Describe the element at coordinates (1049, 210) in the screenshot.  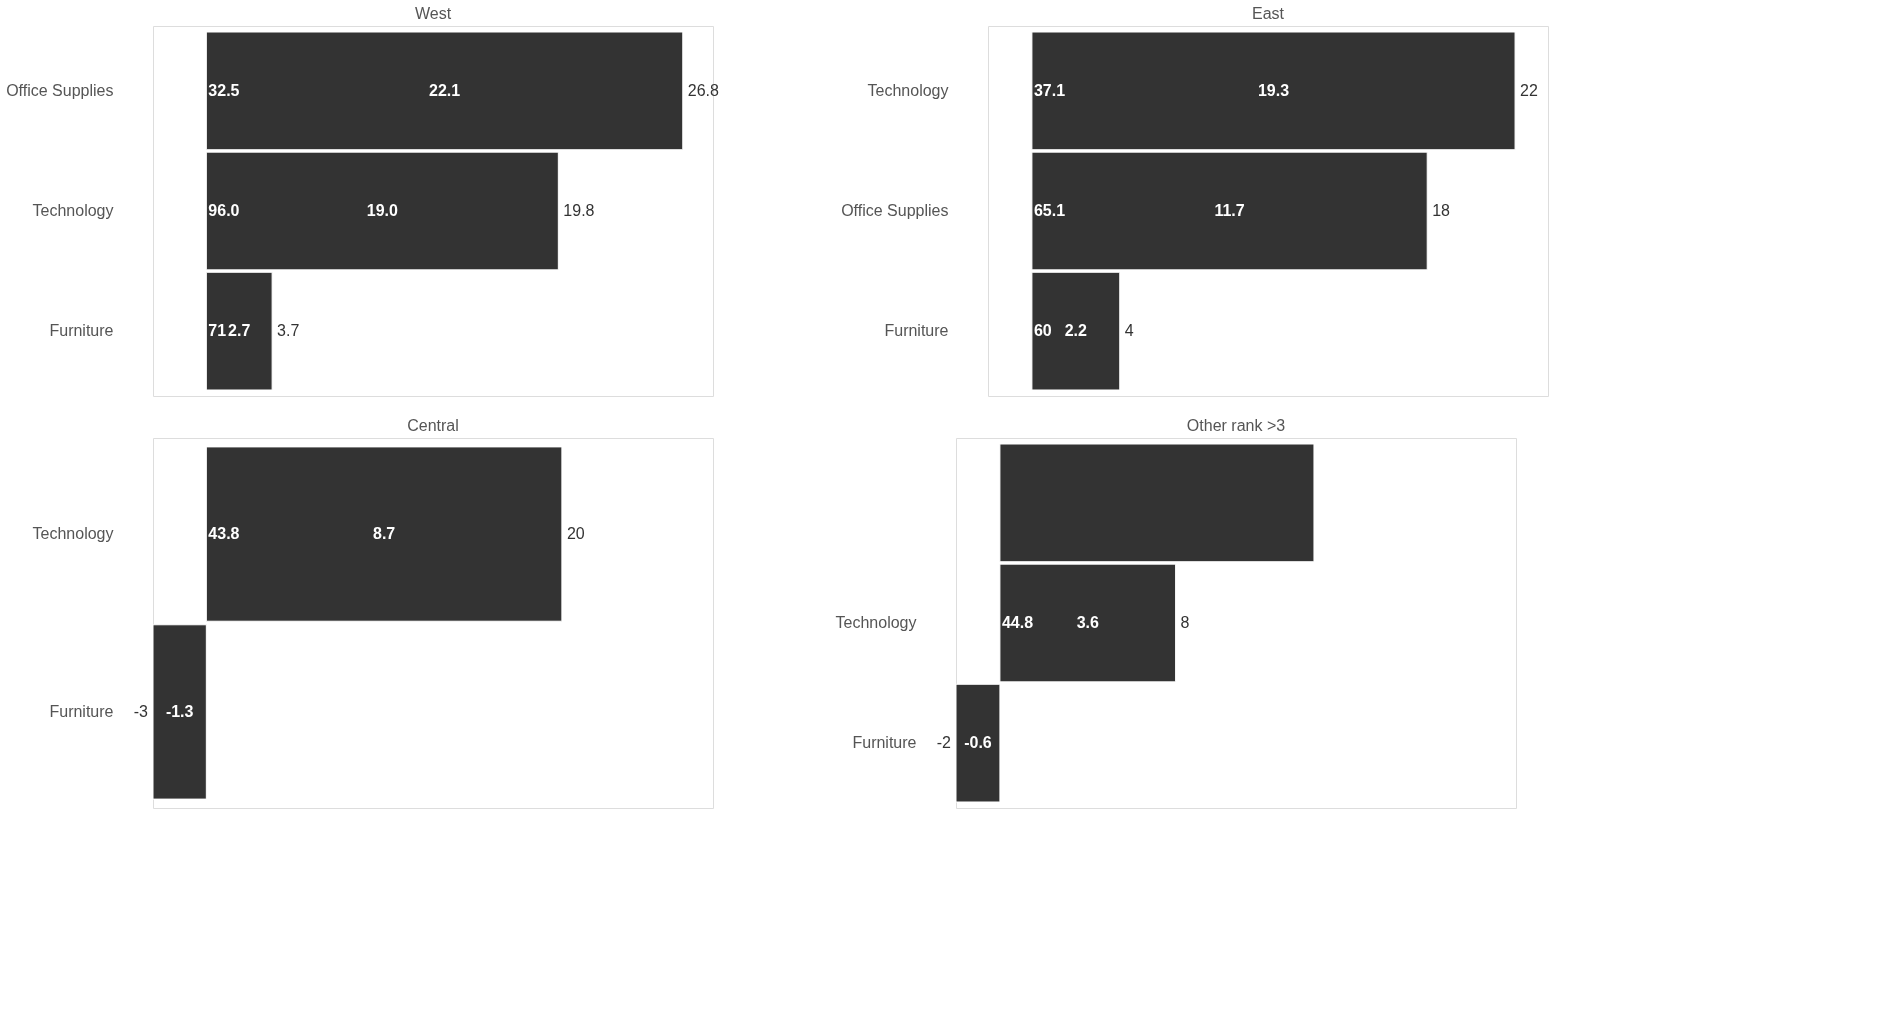
I see `annotation: 65.1` at that location.